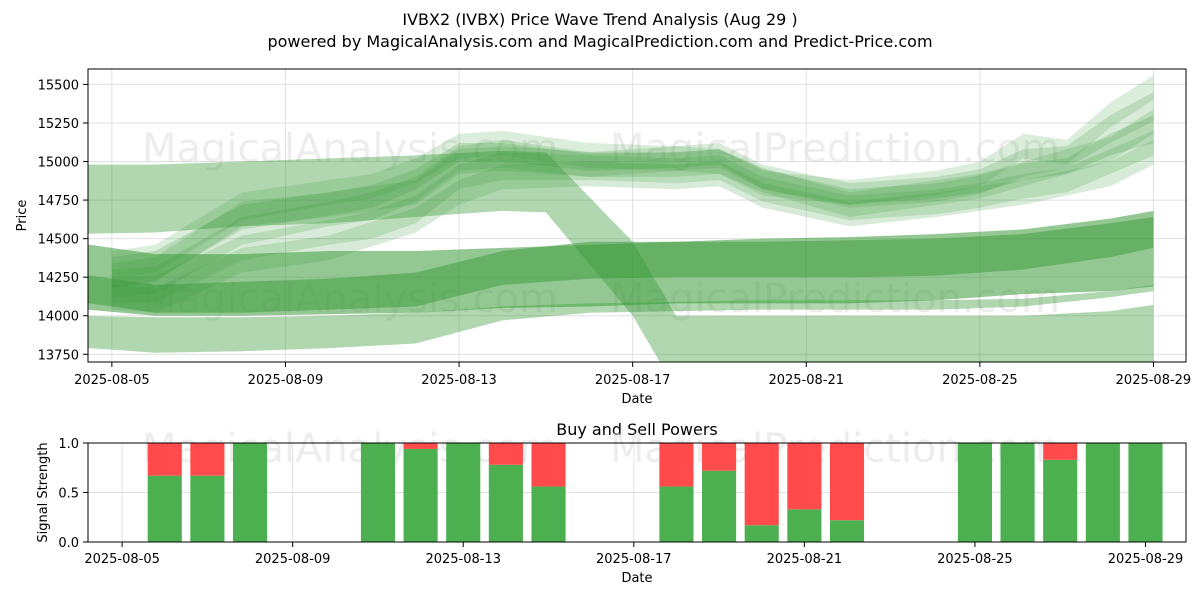 The image size is (1200, 600). Describe the element at coordinates (112, 380) in the screenshot. I see `price-x-tick-label: 2025-08-05` at that location.